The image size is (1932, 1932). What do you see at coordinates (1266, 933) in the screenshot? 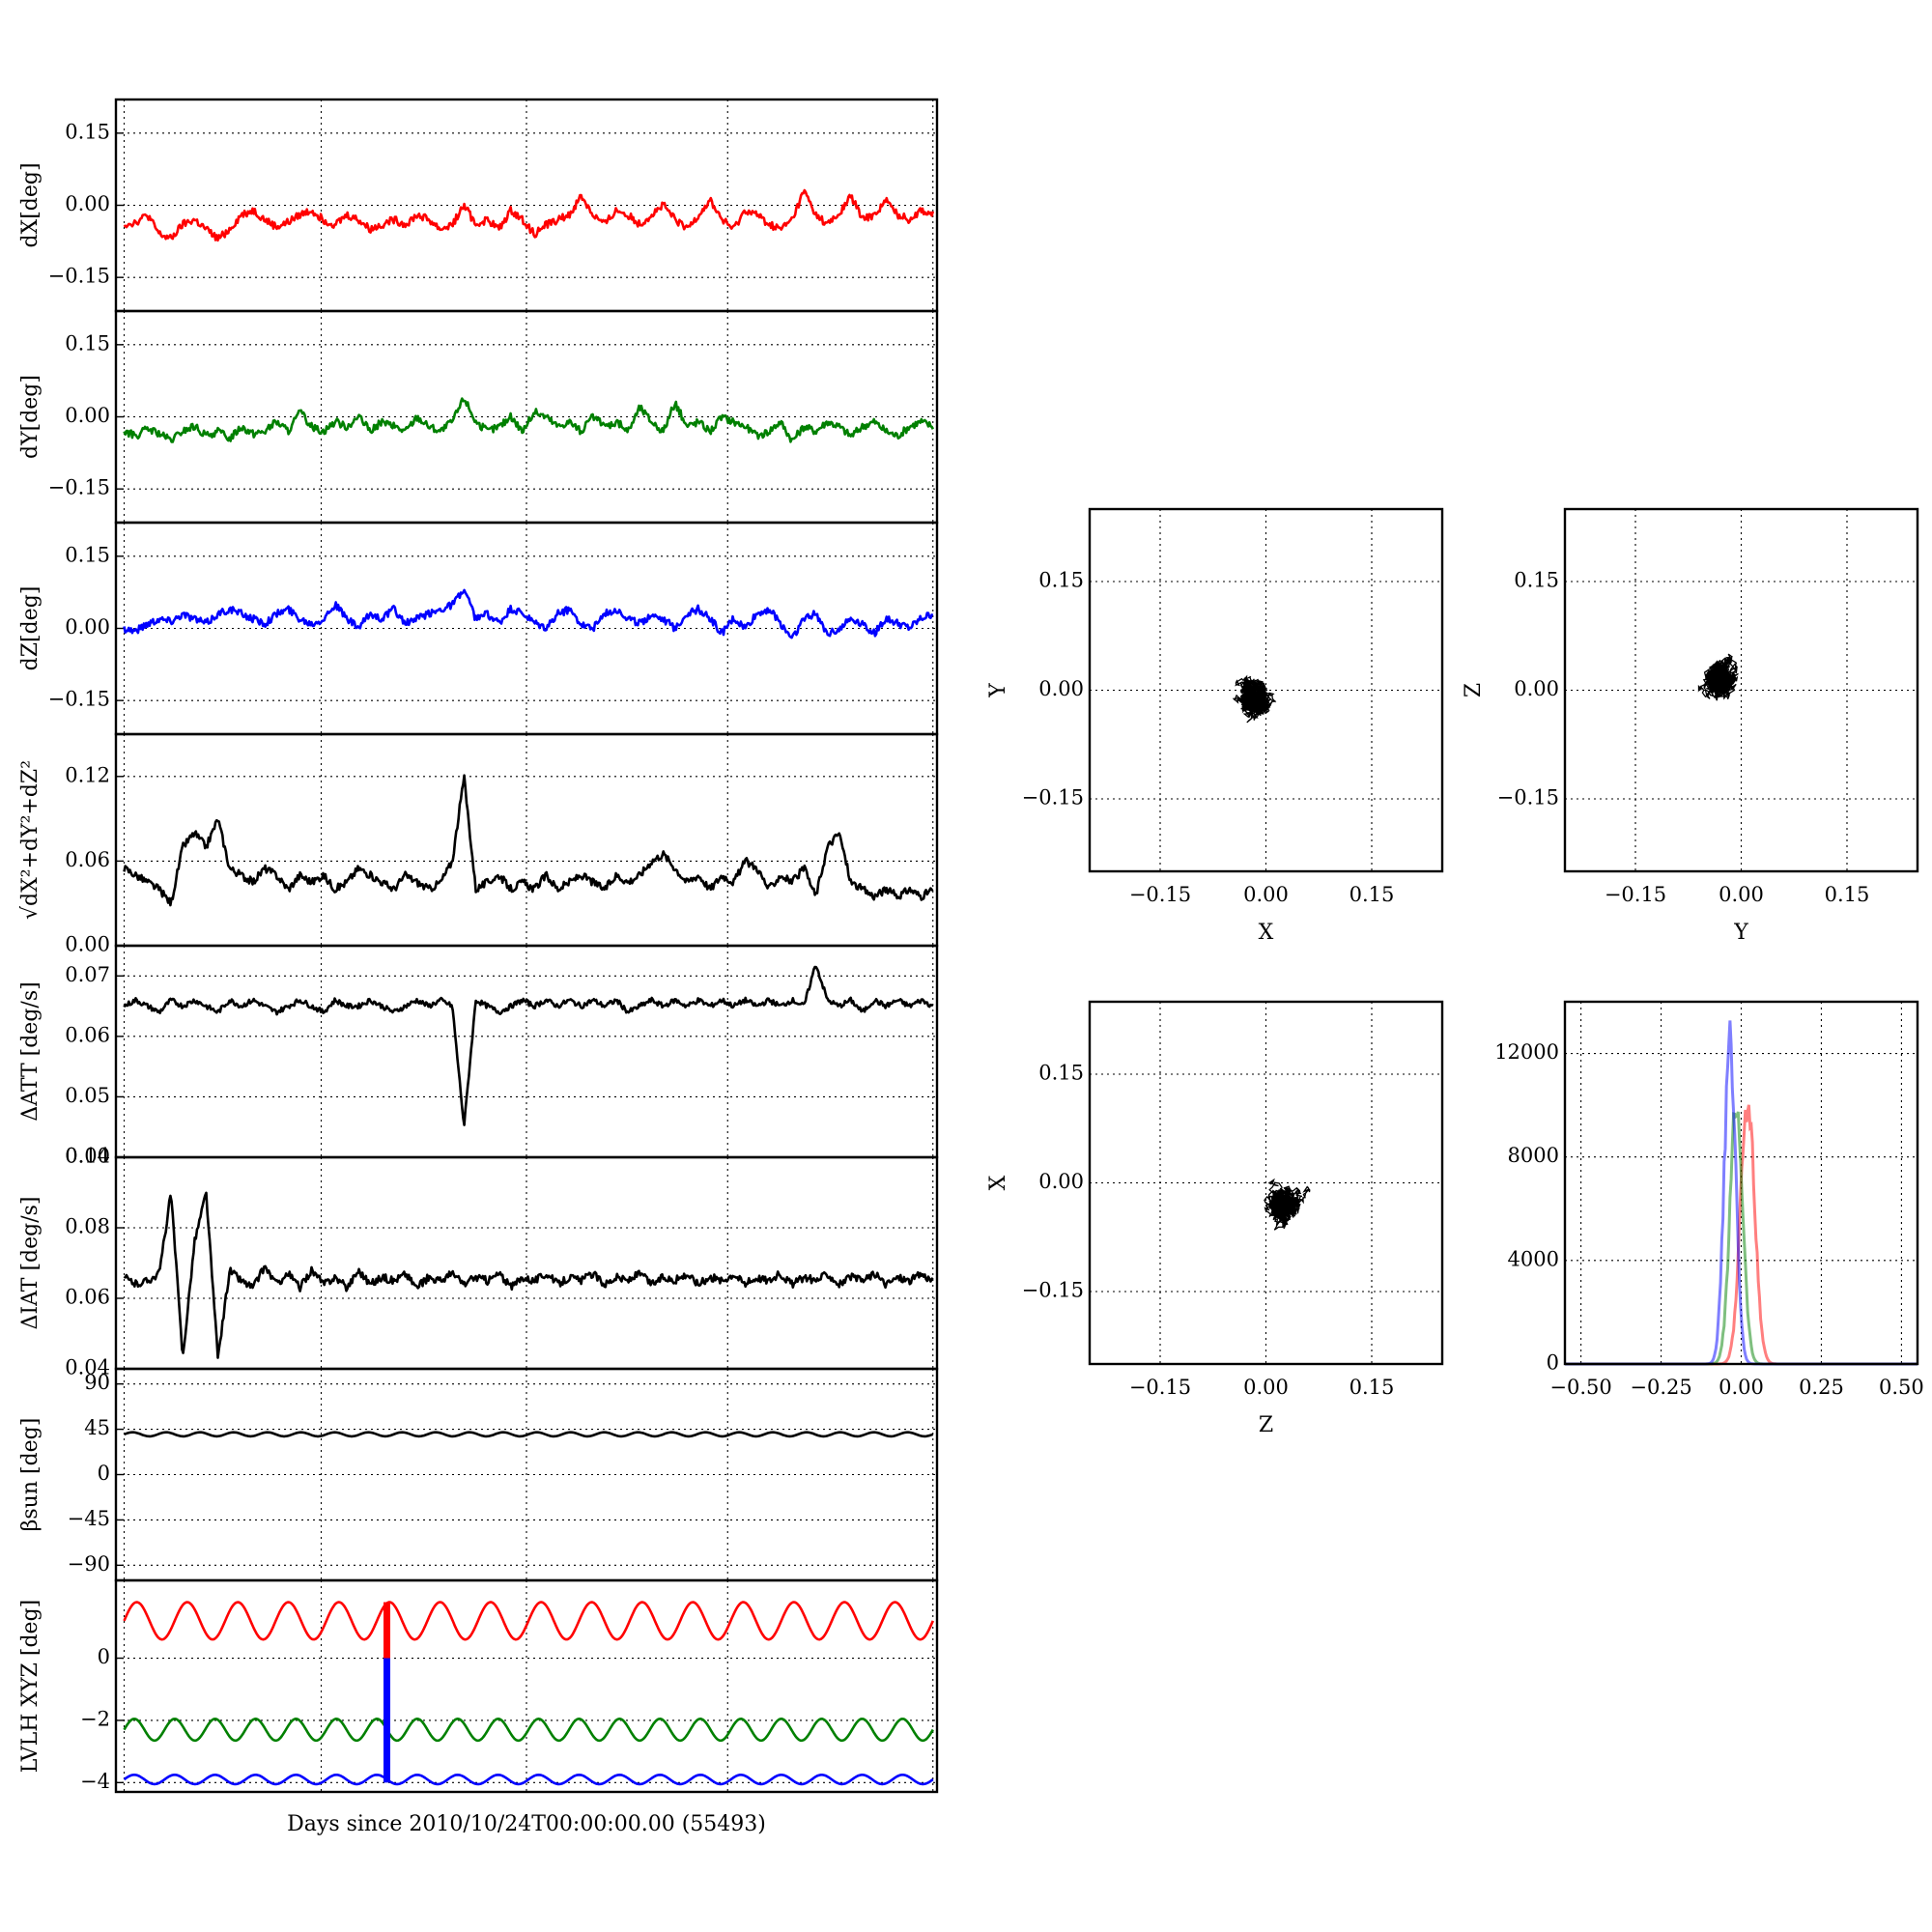
I see `scatter_xy-xlabel: X` at bounding box center [1266, 933].